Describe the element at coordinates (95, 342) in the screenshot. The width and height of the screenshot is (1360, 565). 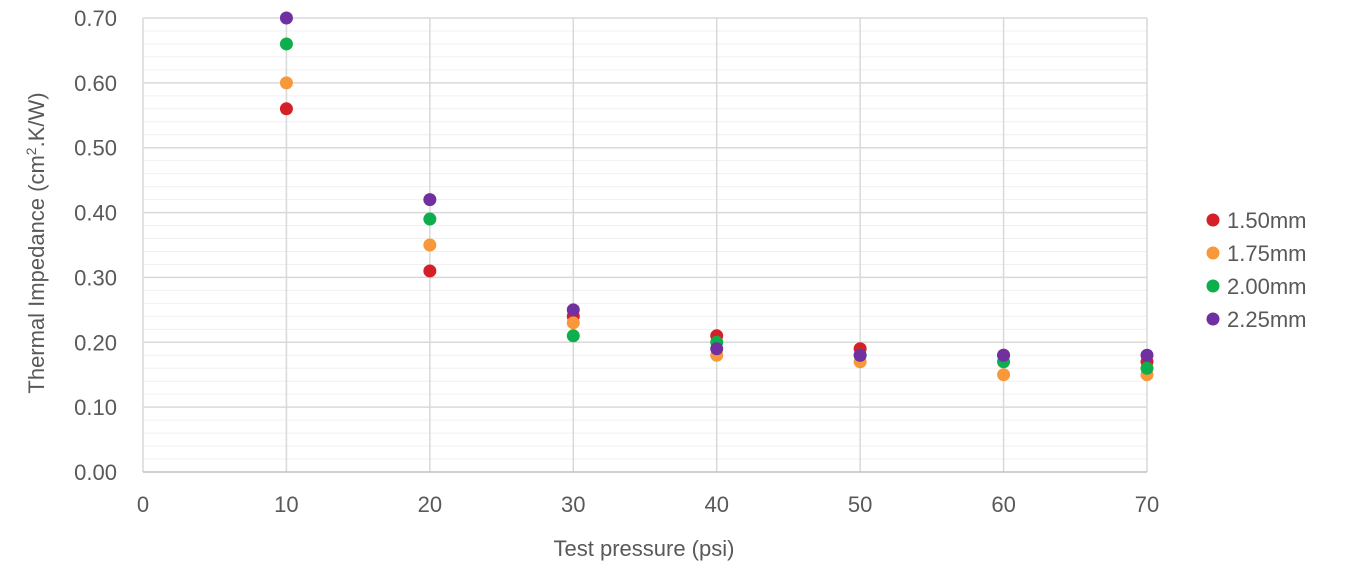
I see `y-tick-label: 0.20` at that location.